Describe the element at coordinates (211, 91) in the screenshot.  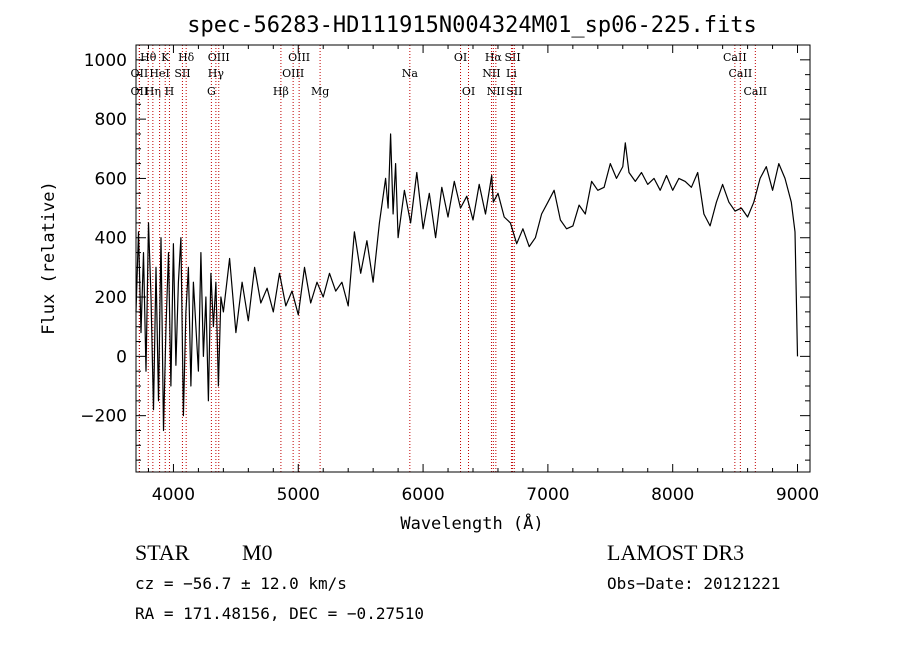
I see `line-label-11: G` at that location.